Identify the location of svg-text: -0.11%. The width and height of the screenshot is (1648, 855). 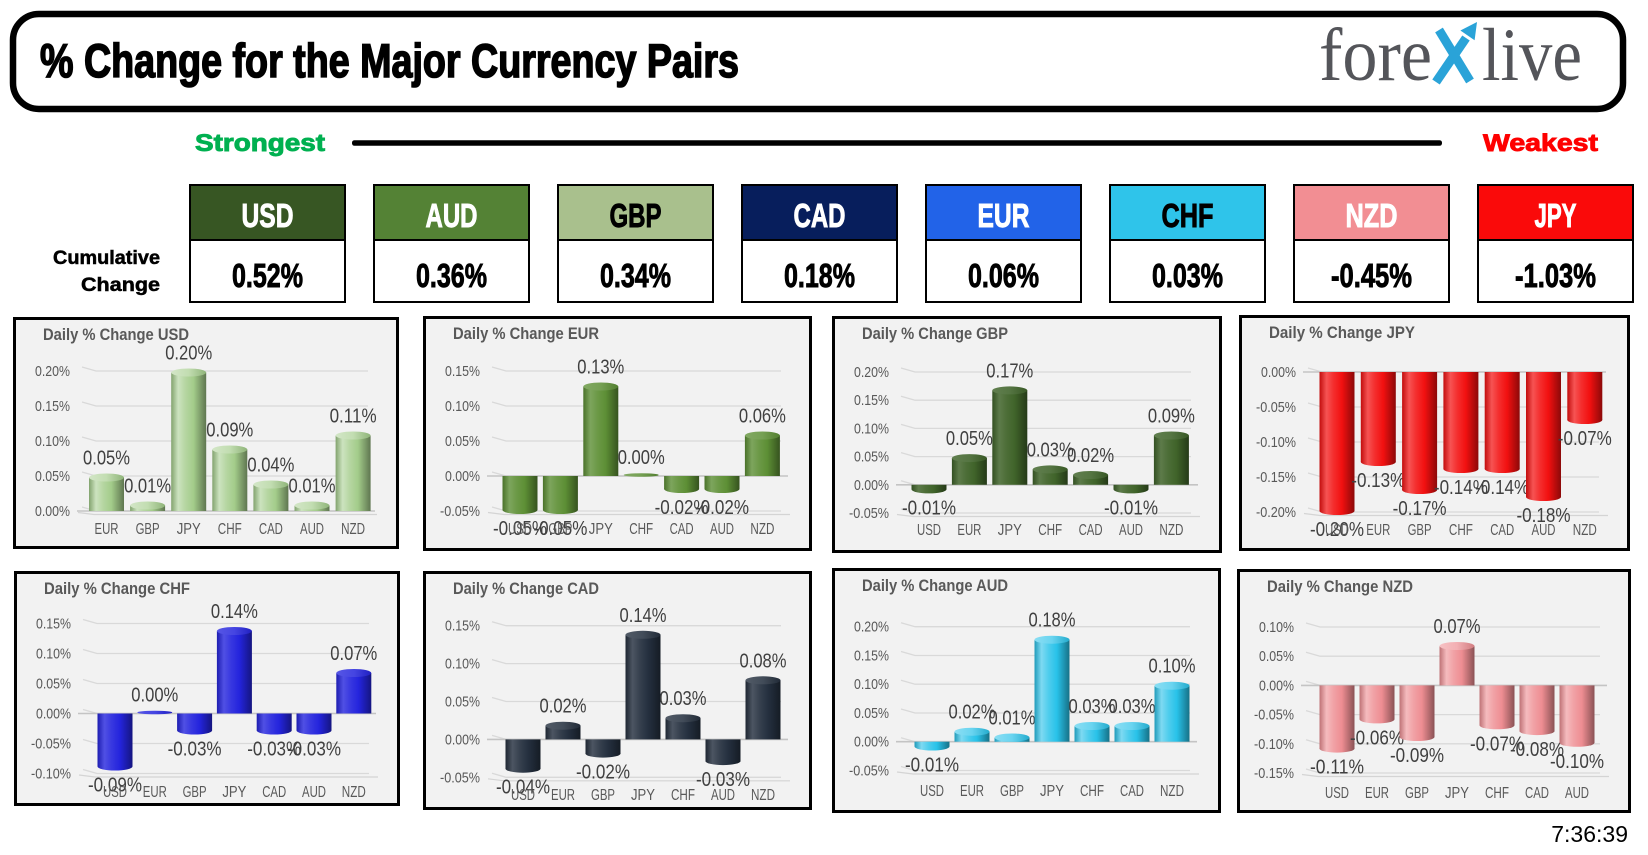
(1337, 768).